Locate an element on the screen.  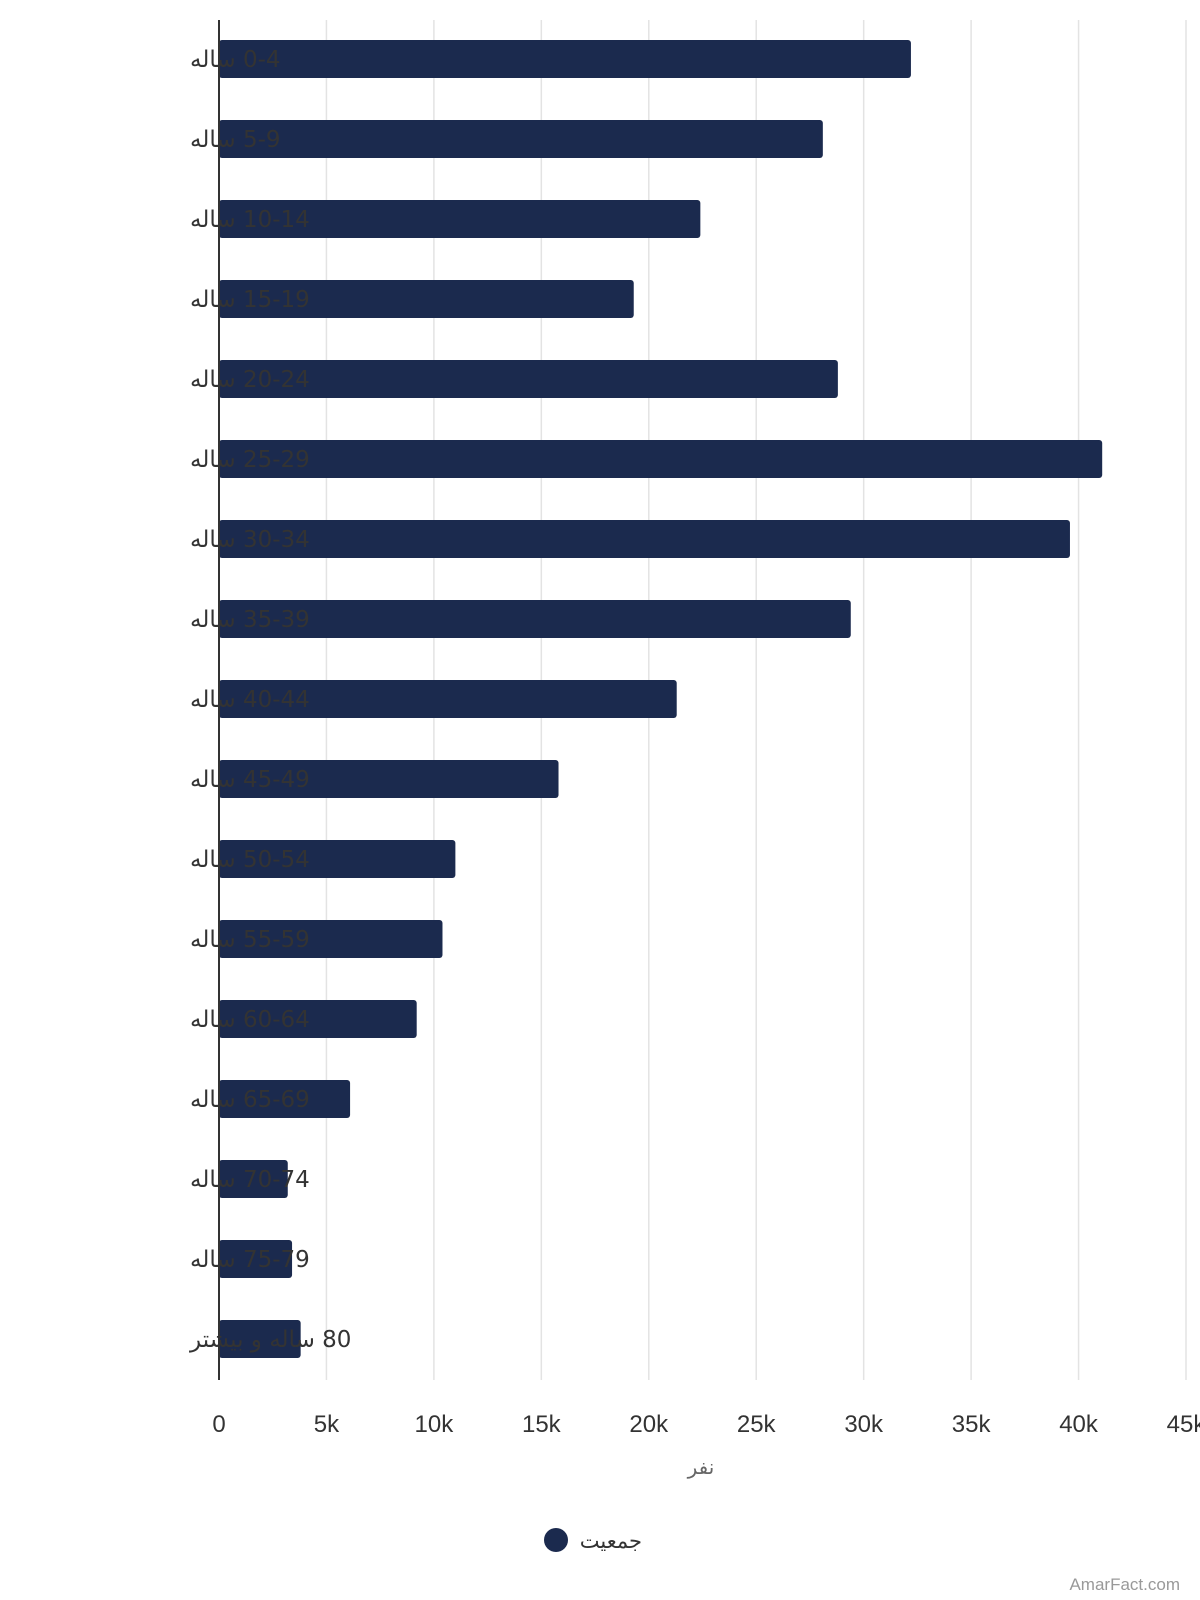
category-label: 20-24 ساله is located at coordinates (250, 380).